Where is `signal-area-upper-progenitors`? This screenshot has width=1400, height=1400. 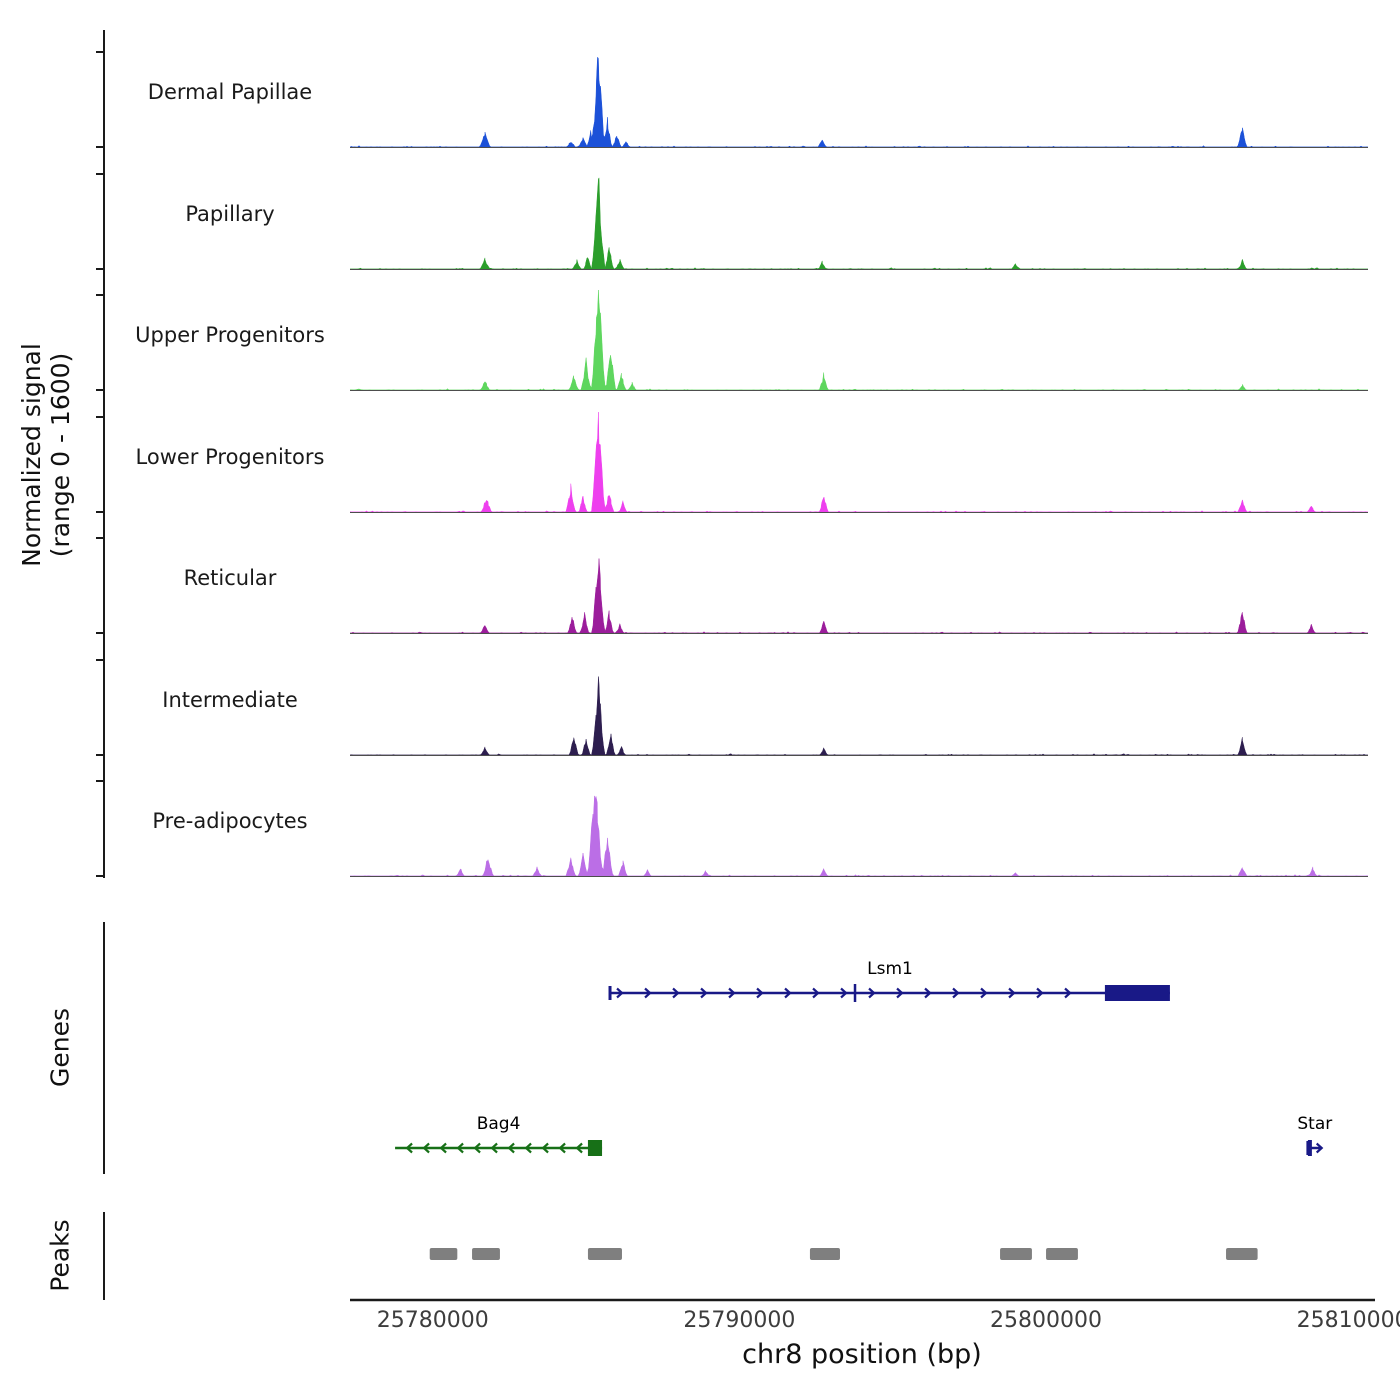
signal-area-upper-progenitors is located at coordinates (859, 340).